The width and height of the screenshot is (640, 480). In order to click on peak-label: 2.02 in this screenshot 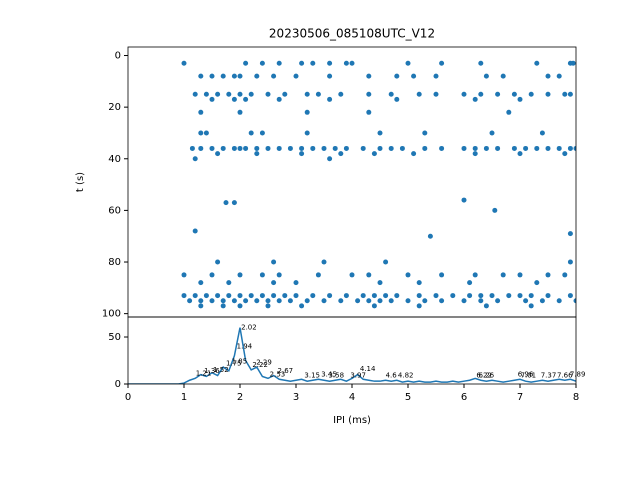, I will do `click(249, 328)`.